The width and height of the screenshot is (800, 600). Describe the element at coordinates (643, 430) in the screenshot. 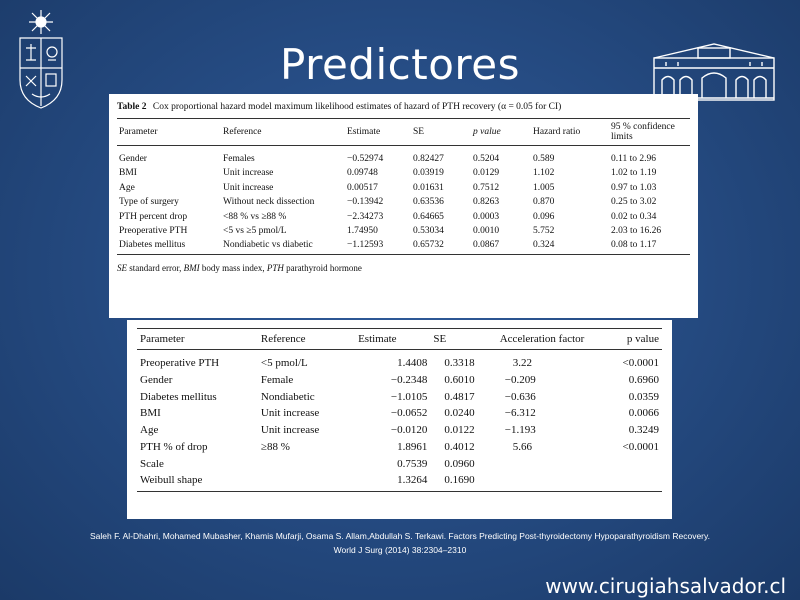

I see `cell: 0.3249` at that location.